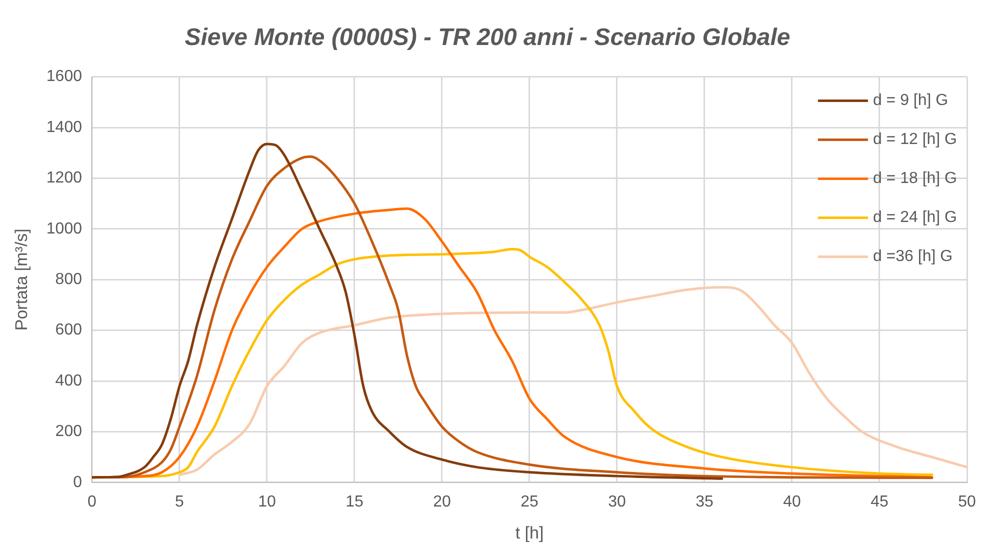  Describe the element at coordinates (910, 101) in the screenshot. I see `legend-label: d = 9 [h] G` at that location.